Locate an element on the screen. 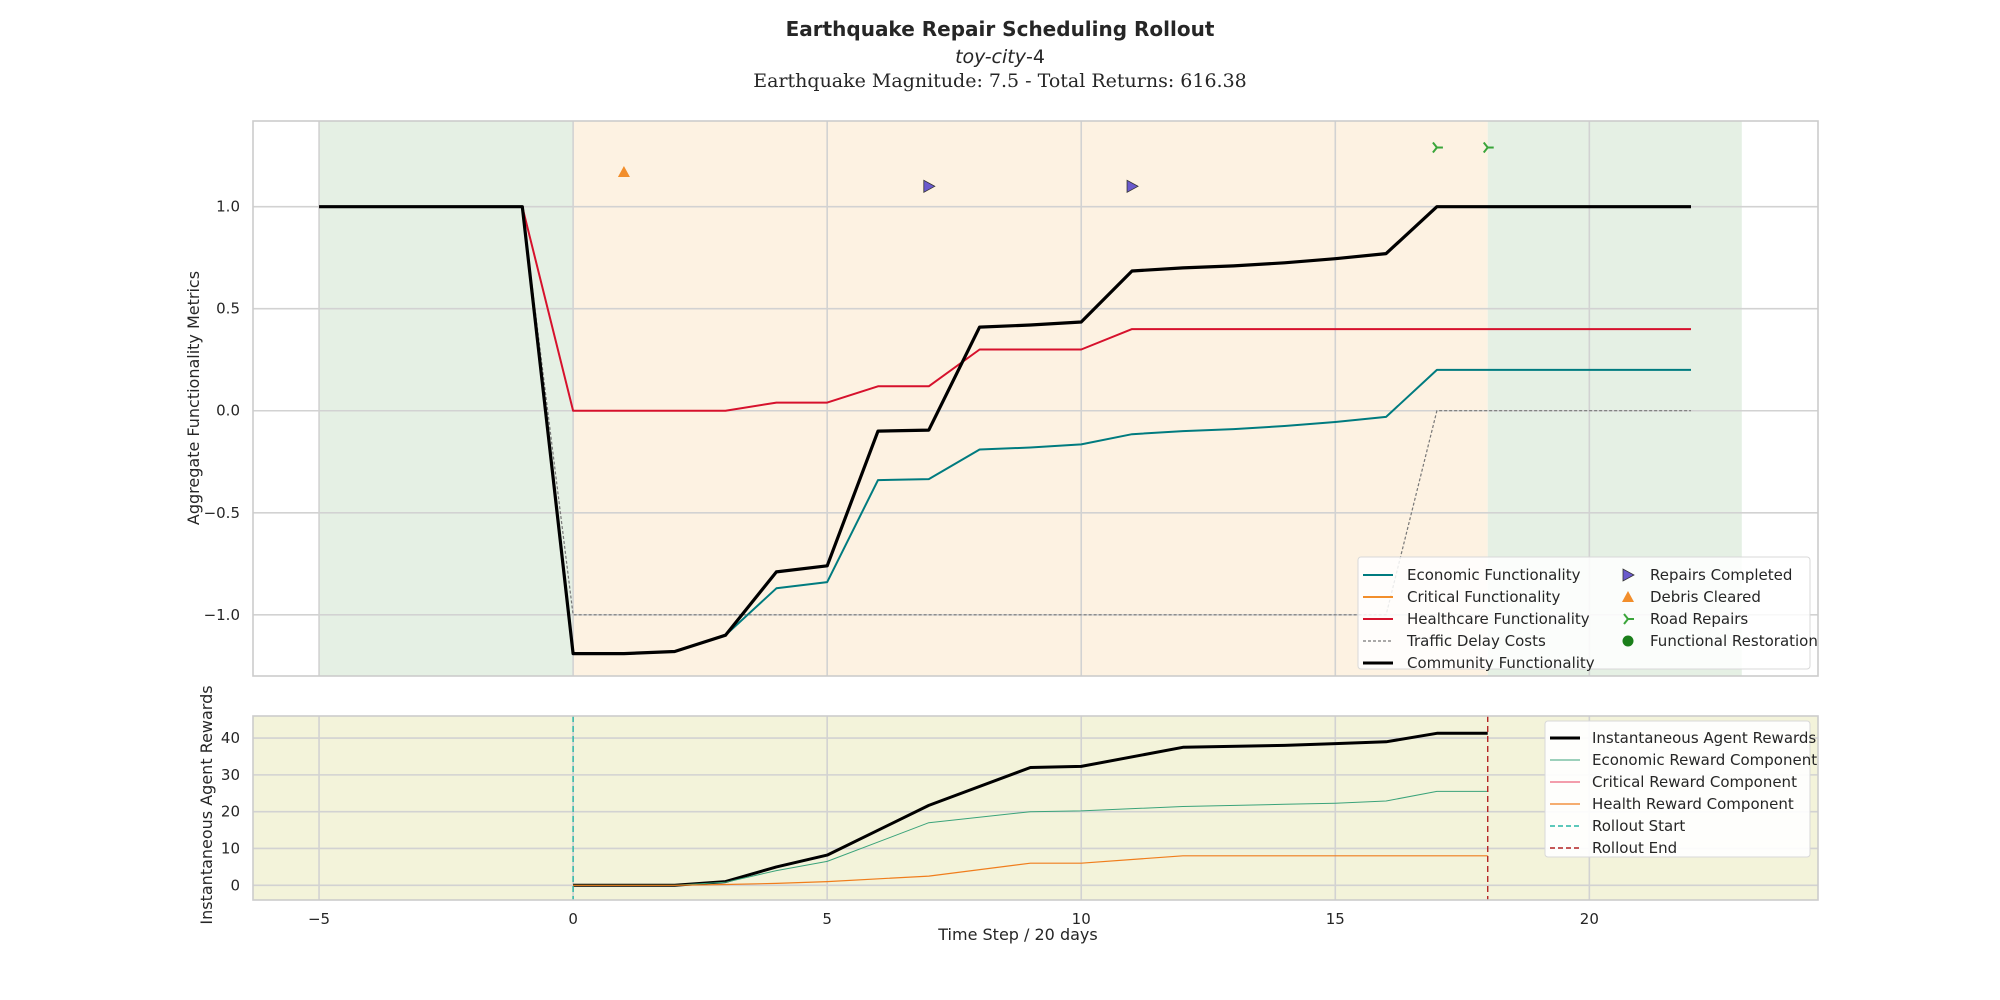 The height and width of the screenshot is (1000, 2000). series-instantaneous-agent-rewards is located at coordinates (1030, 809).